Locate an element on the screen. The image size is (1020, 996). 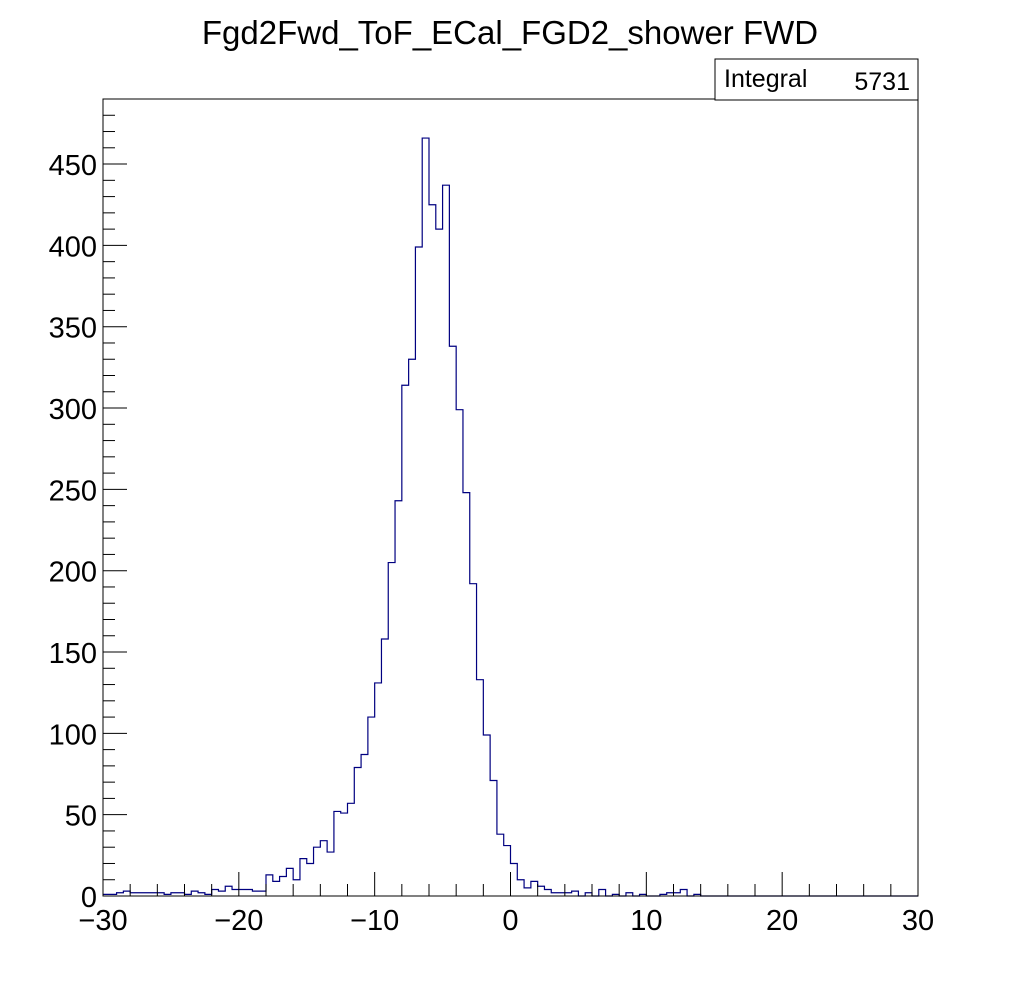
chart-title: Fgd2Fwd_ToF_ECal_FGD2_shower FWD is located at coordinates (510, 32).